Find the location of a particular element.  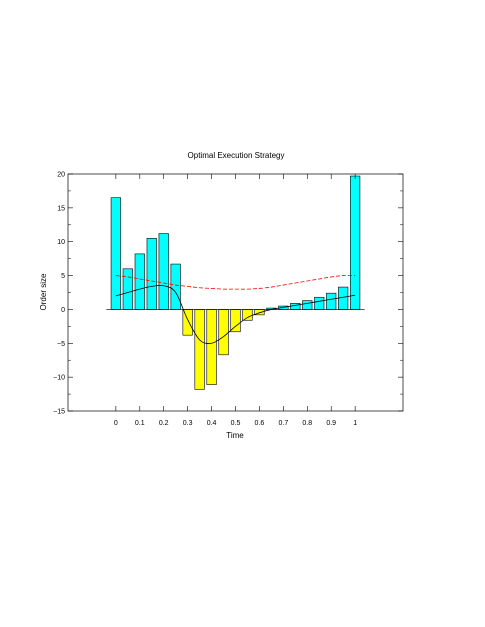

x-axis-label: Time is located at coordinates (235, 435).